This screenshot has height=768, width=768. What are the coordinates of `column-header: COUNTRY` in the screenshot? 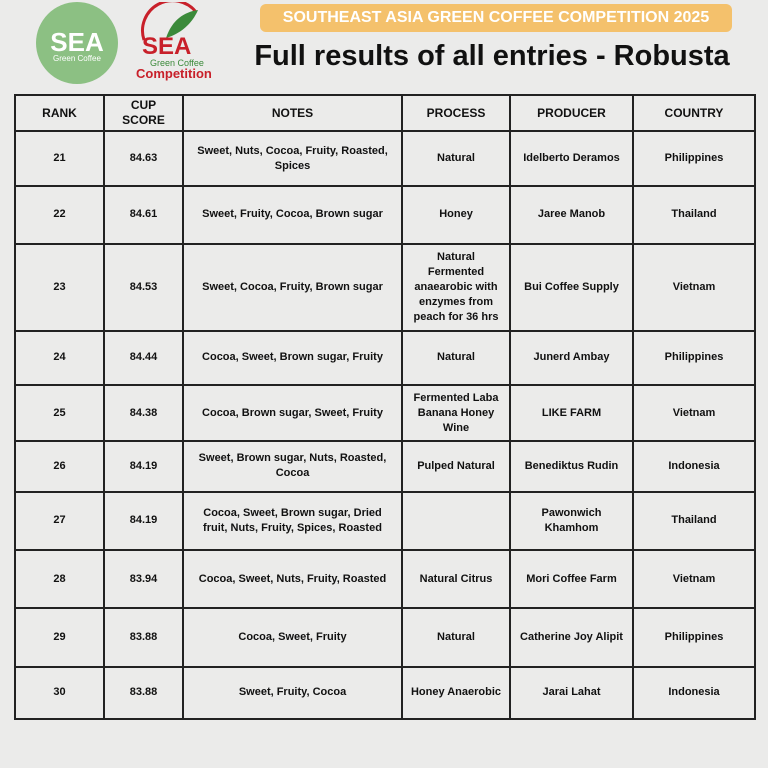 It's located at (694, 113).